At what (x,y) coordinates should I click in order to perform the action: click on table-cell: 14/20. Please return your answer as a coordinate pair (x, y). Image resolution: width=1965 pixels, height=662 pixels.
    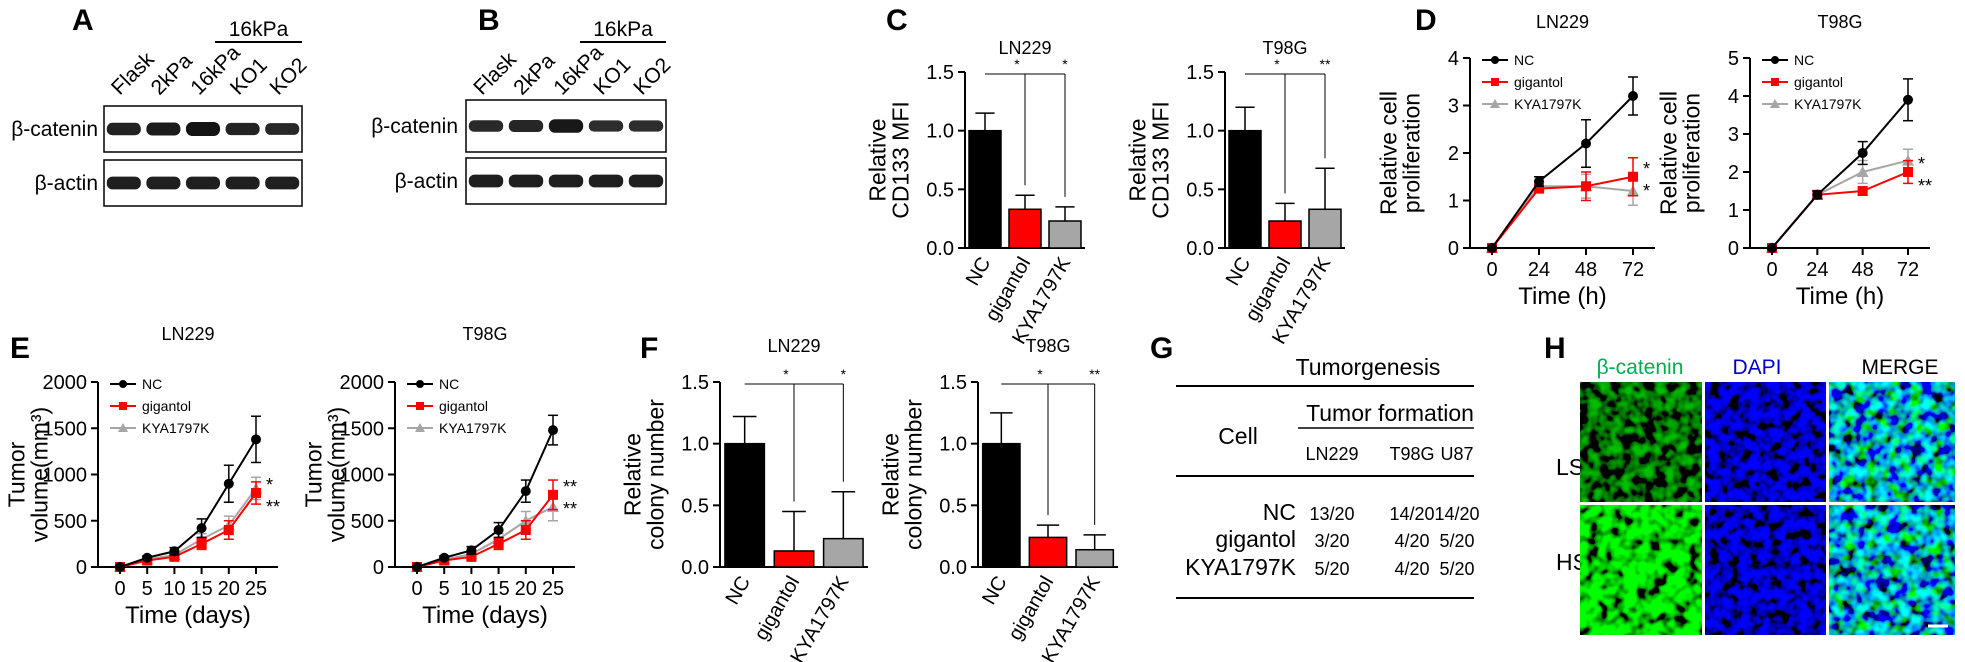
    Looking at the image, I should click on (1456, 514).